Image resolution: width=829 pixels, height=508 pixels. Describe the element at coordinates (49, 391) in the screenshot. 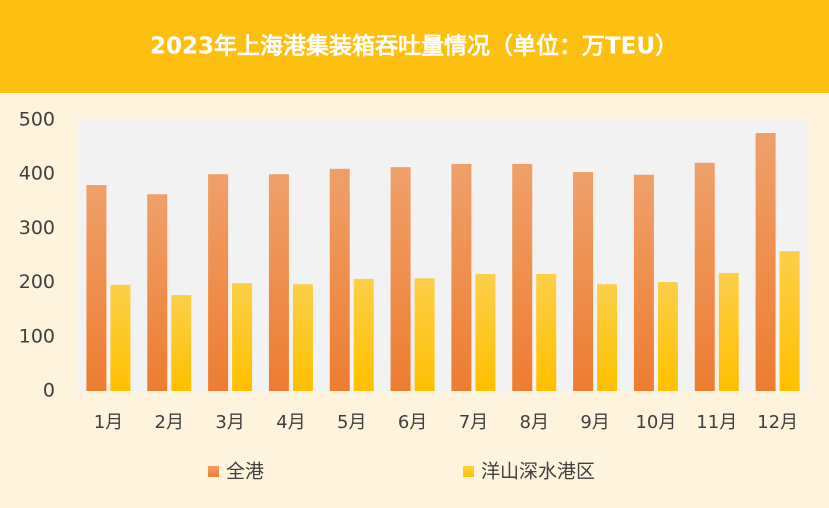

I see `y-tick-label: 0` at that location.